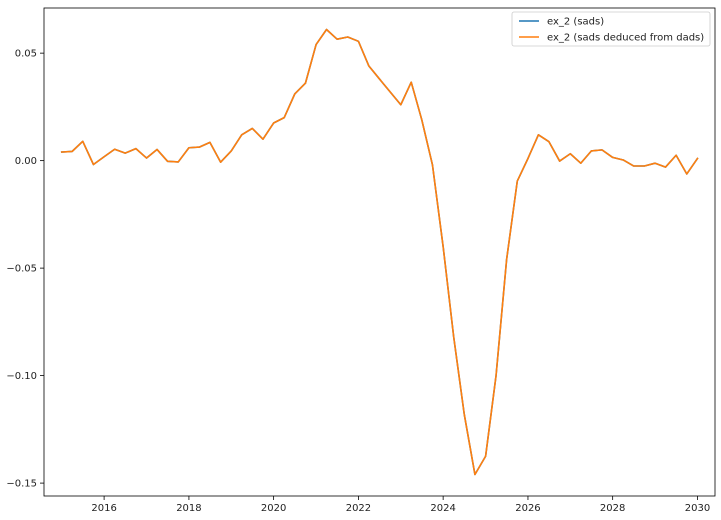  Describe the element at coordinates (26, 54) in the screenshot. I see `y-tick-label: 0.05` at that location.